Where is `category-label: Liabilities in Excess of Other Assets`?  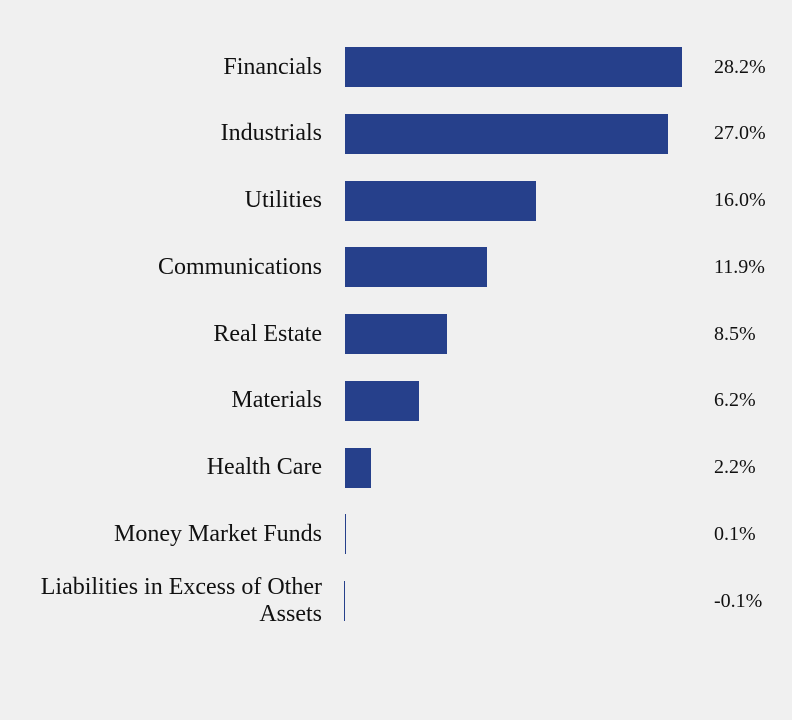 category-label: Liabilities in Excess of Other Assets is located at coordinates (181, 600).